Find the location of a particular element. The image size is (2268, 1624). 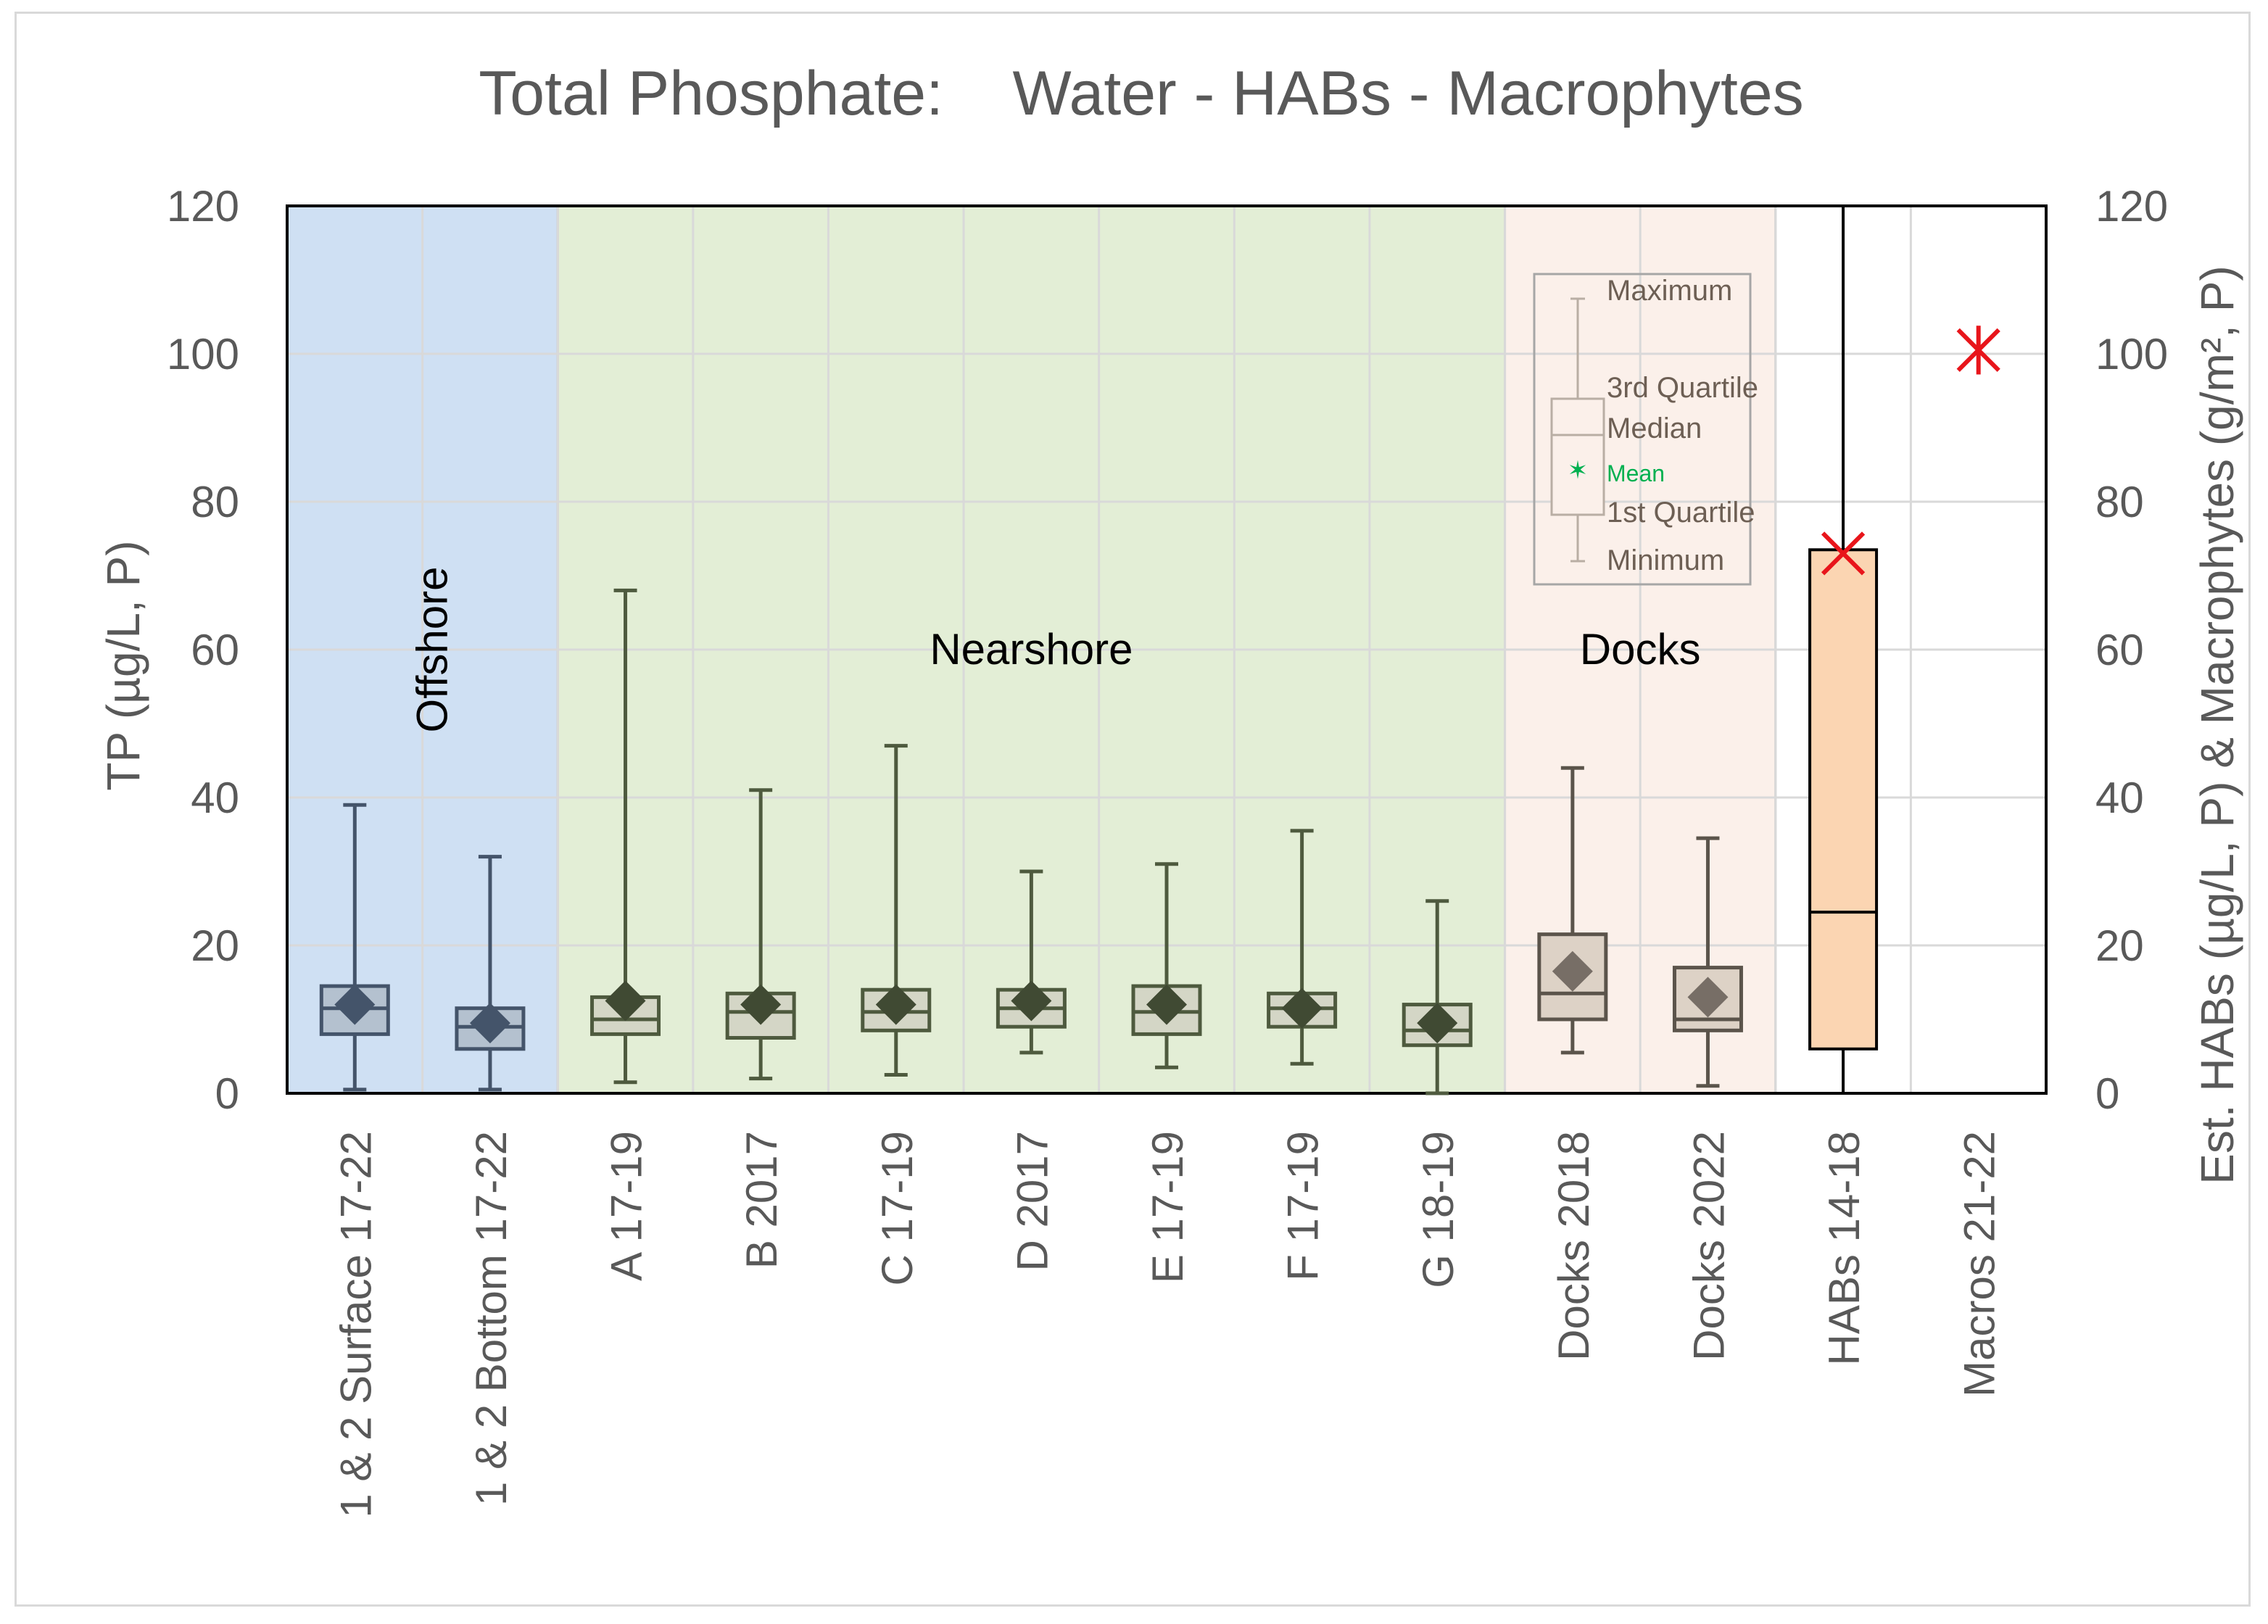

legend-item: Median is located at coordinates (1654, 428).